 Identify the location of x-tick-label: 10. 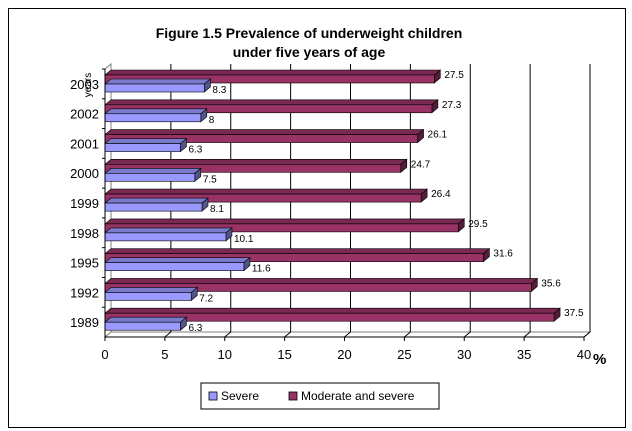
(225, 354).